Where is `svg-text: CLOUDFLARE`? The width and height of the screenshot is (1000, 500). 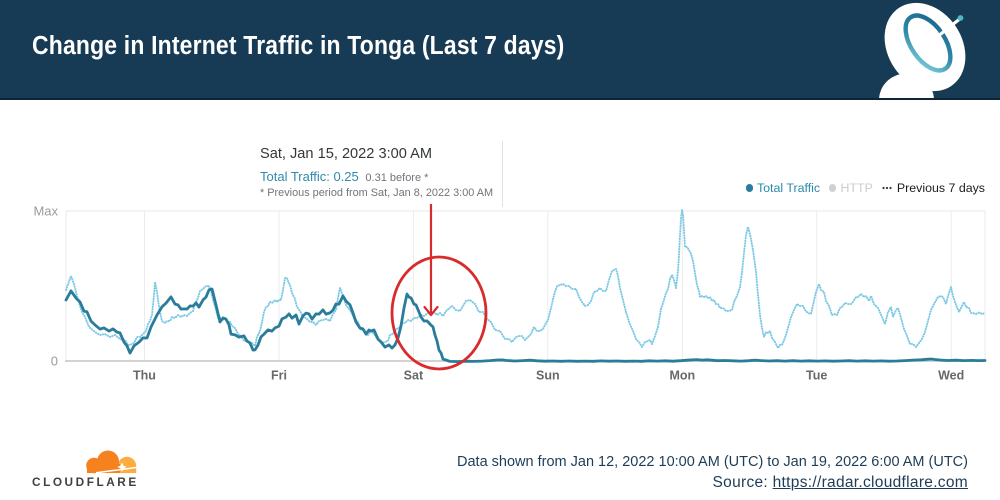
svg-text: CLOUDFLARE is located at coordinates (85, 482).